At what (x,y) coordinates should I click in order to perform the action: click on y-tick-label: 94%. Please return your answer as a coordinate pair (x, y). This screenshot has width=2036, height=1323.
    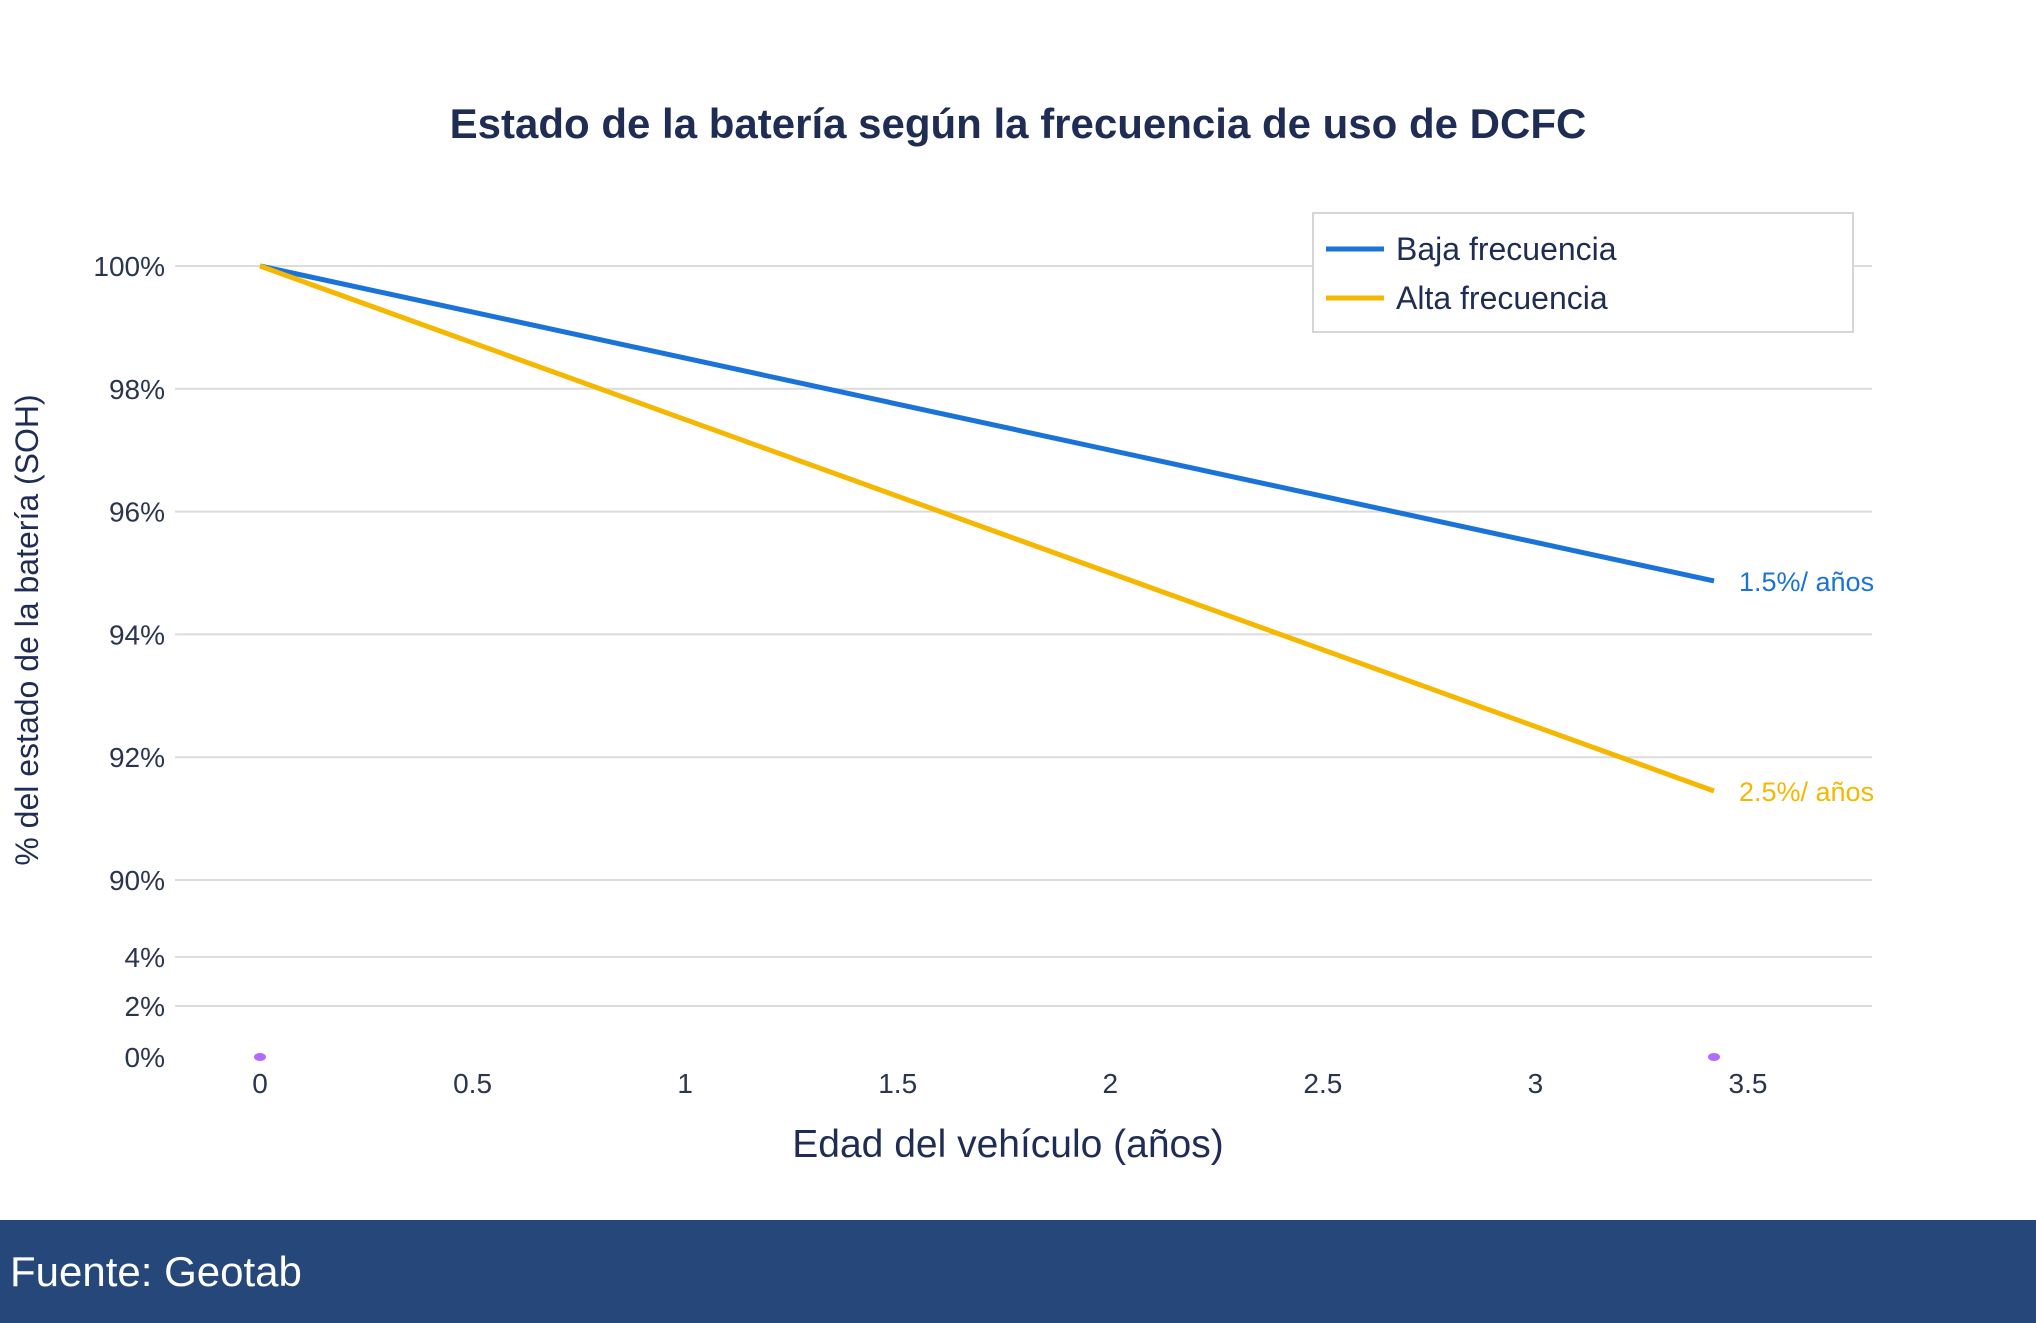
    Looking at the image, I should click on (137, 634).